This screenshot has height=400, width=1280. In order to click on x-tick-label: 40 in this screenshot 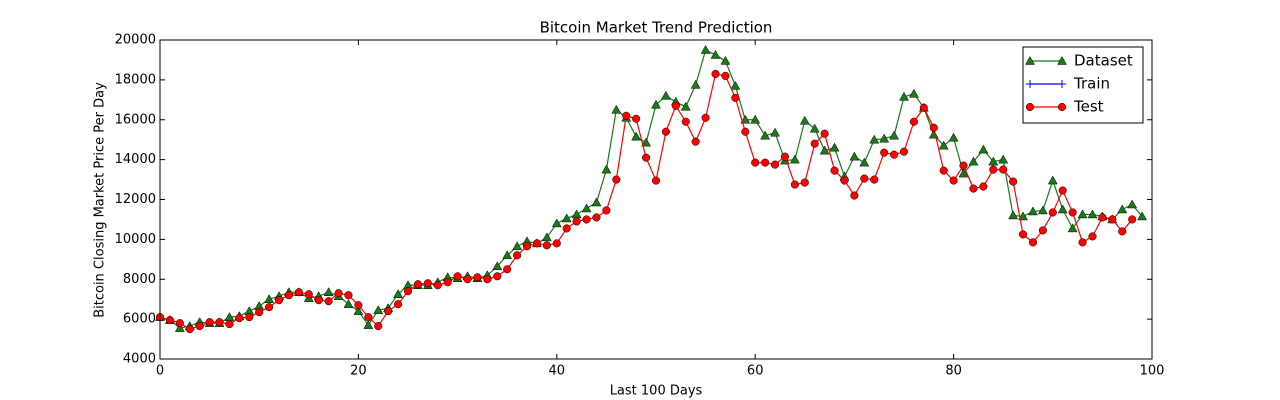, I will do `click(557, 371)`.